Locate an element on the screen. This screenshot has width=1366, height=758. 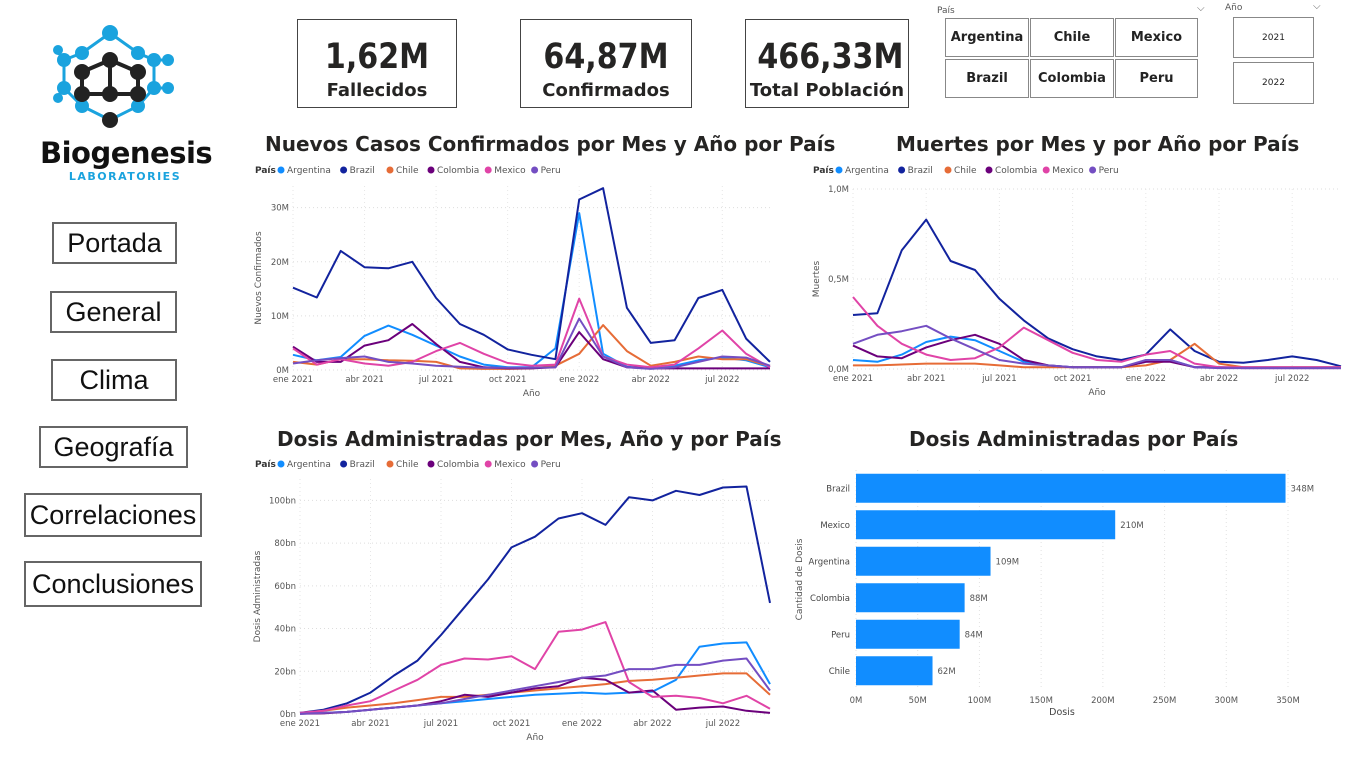
data-label: 109M is located at coordinates (1008, 562).